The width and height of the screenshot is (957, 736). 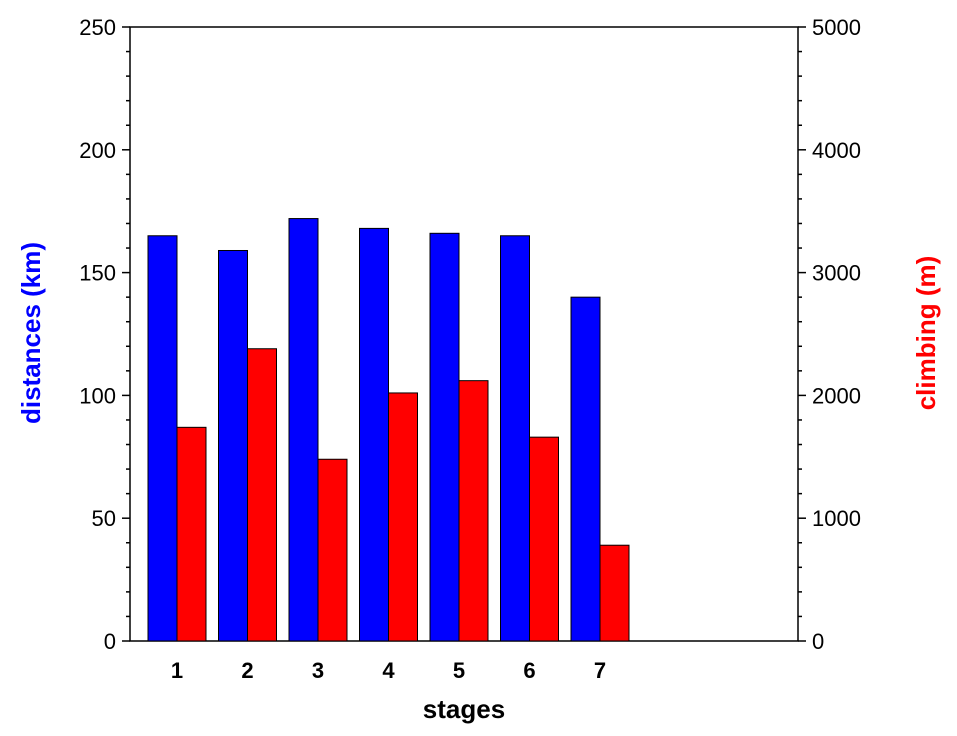 I want to click on right-tick-label: 3000, so click(x=836, y=273).